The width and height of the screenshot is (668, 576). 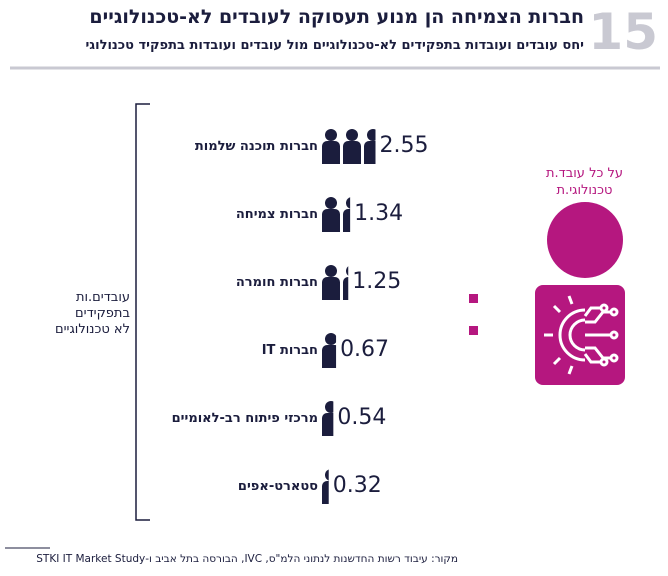 What do you see at coordinates (584, 190) in the screenshot?
I see `right-label-line: טכנולוגי.ת` at bounding box center [584, 190].